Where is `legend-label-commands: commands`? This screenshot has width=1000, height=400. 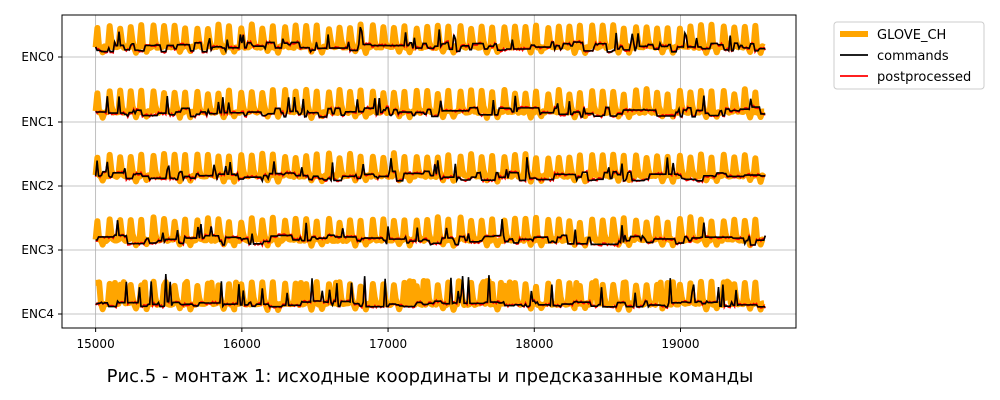
legend-label-commands: commands is located at coordinates (913, 56).